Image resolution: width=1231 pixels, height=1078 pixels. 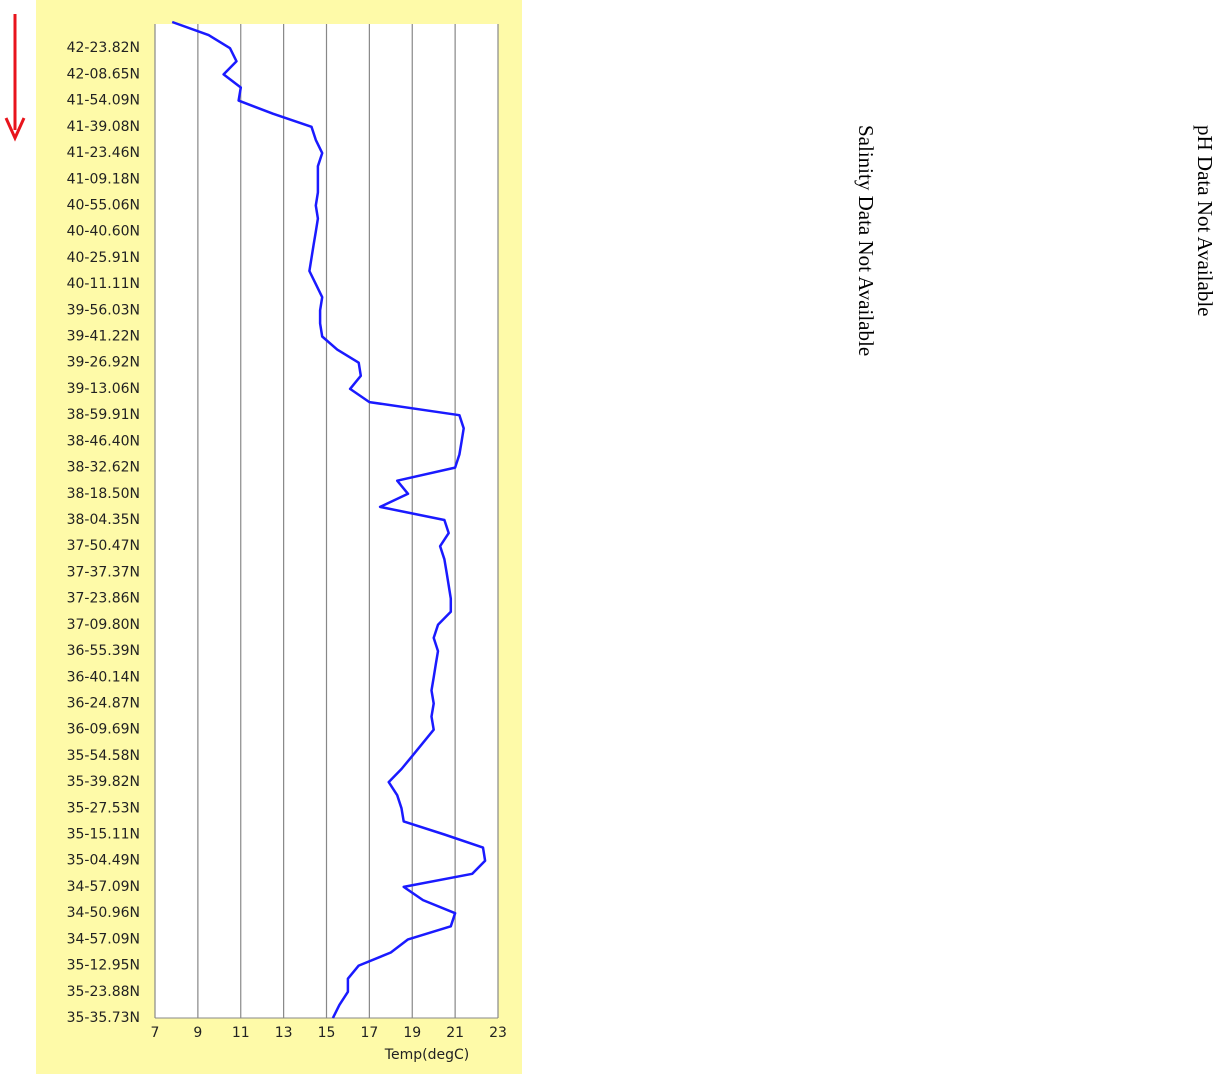 What do you see at coordinates (103, 494) in the screenshot?
I see `y-tick-label: 38-18.50N` at bounding box center [103, 494].